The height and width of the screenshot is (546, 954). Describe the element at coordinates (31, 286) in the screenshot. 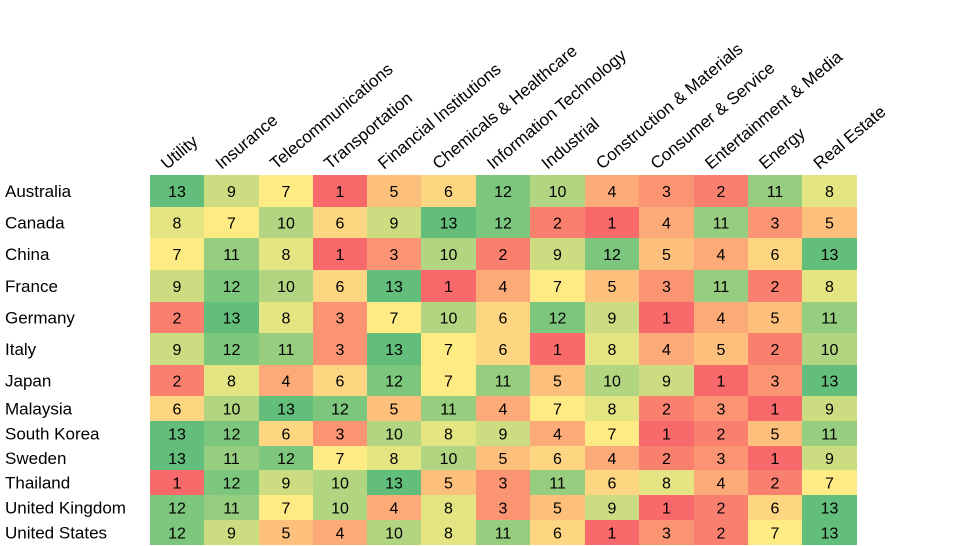

I see `row-label: France` at that location.